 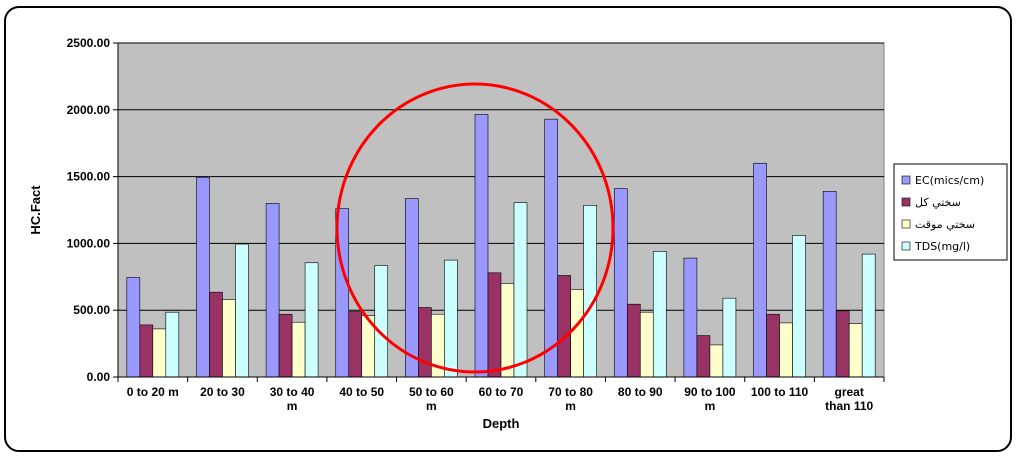 I want to click on y-tick-label: 2000.00, so click(x=89, y=110).